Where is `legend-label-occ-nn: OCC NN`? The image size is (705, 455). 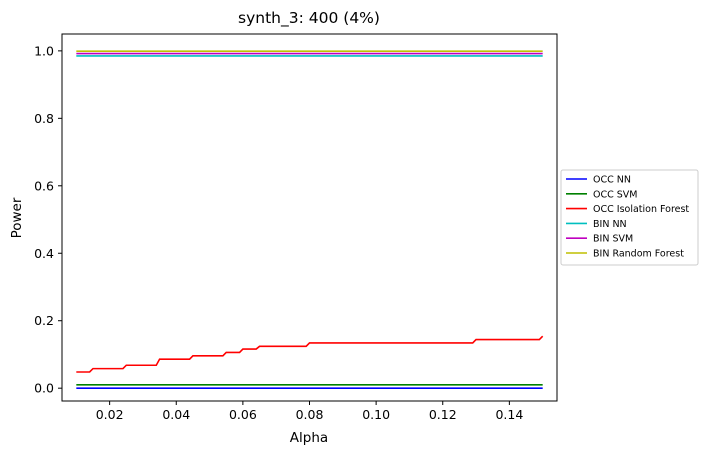
legend-label-occ-nn: OCC NN is located at coordinates (612, 180).